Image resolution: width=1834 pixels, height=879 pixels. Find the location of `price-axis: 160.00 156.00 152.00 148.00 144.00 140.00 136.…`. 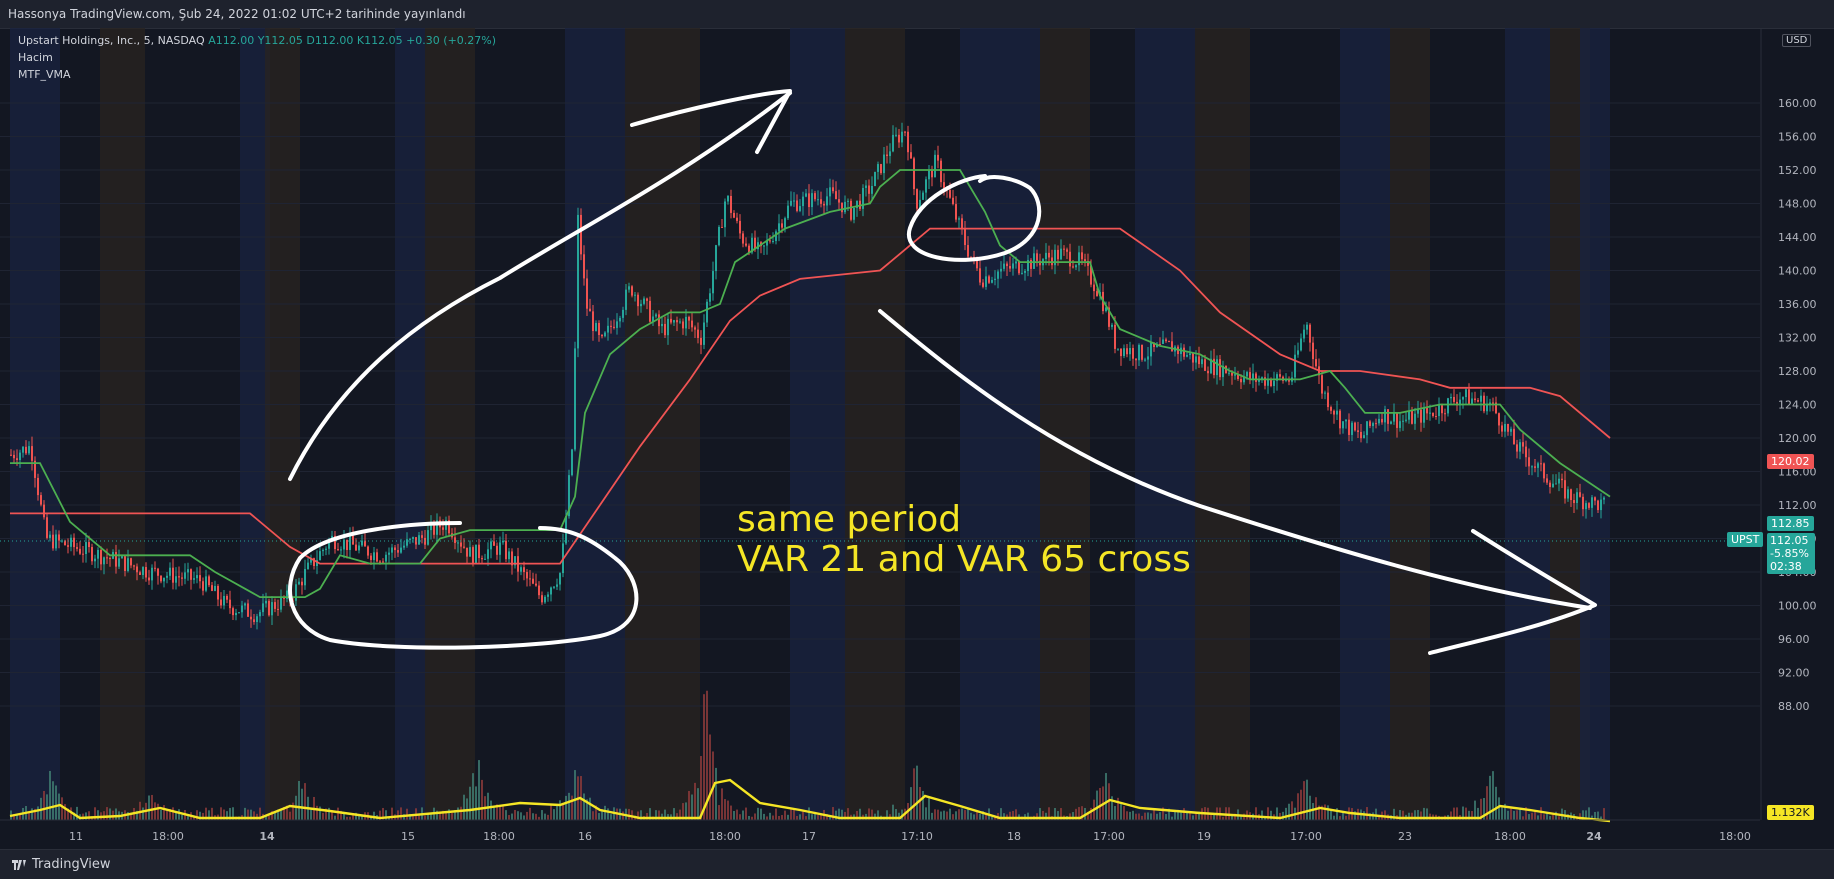

price-axis: 160.00 156.00 152.00 148.00 144.00 140.00 136.… is located at coordinates (1788, 424).